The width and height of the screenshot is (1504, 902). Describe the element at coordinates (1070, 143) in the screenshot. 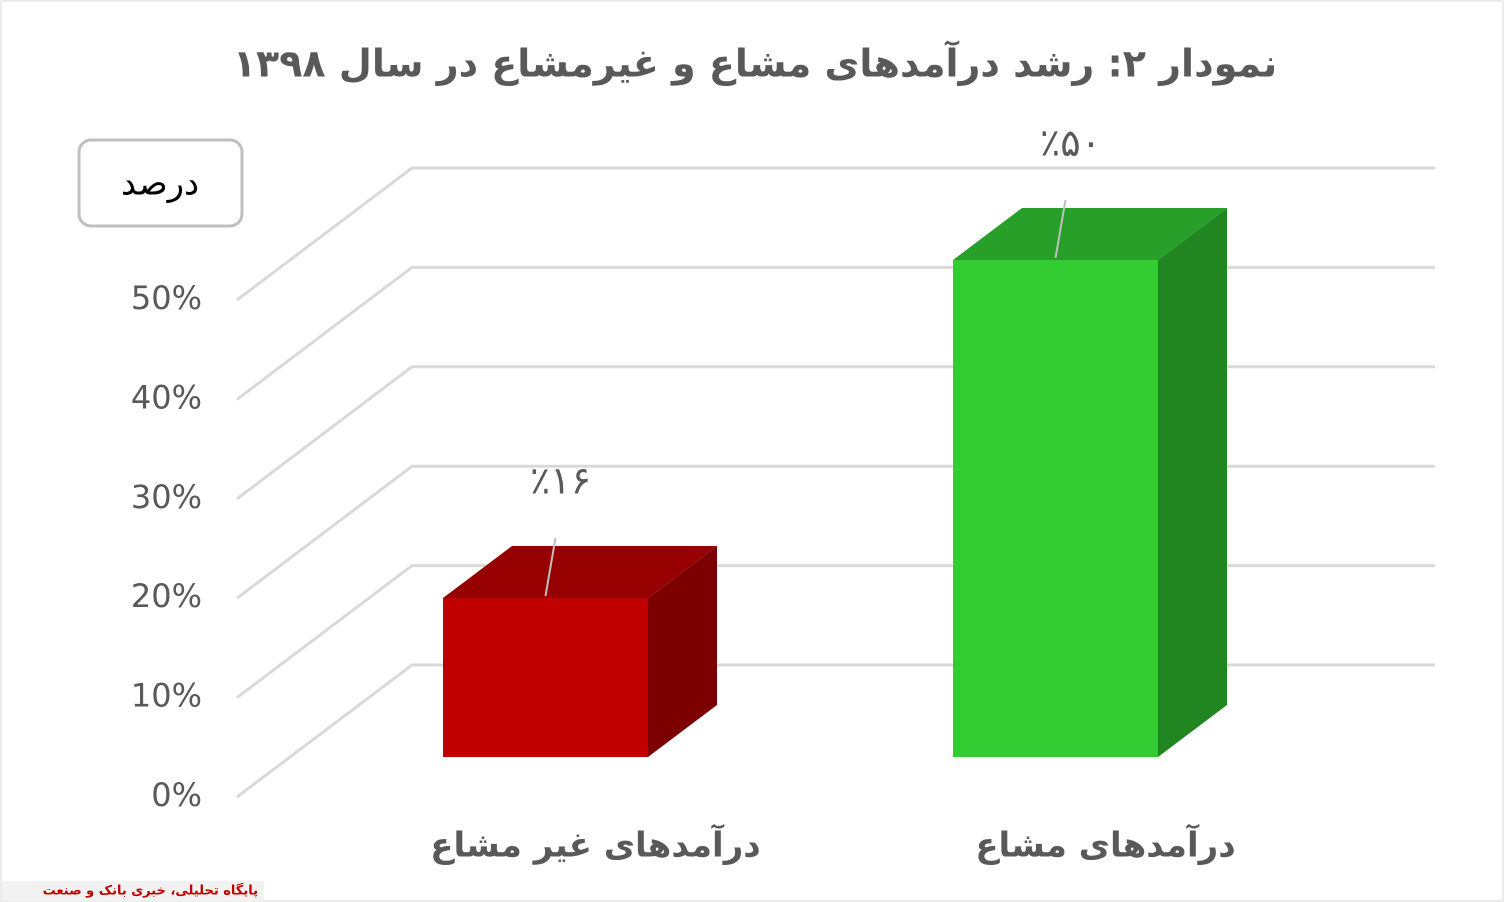

I see `value-label: ٪۵۰` at that location.